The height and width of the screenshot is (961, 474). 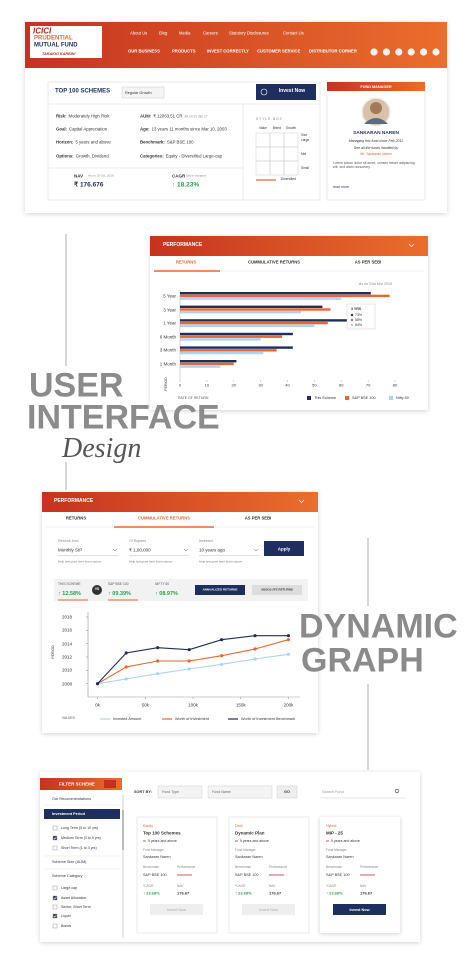 I want to click on nav-link: OUR BUSINESS, so click(x=144, y=51).